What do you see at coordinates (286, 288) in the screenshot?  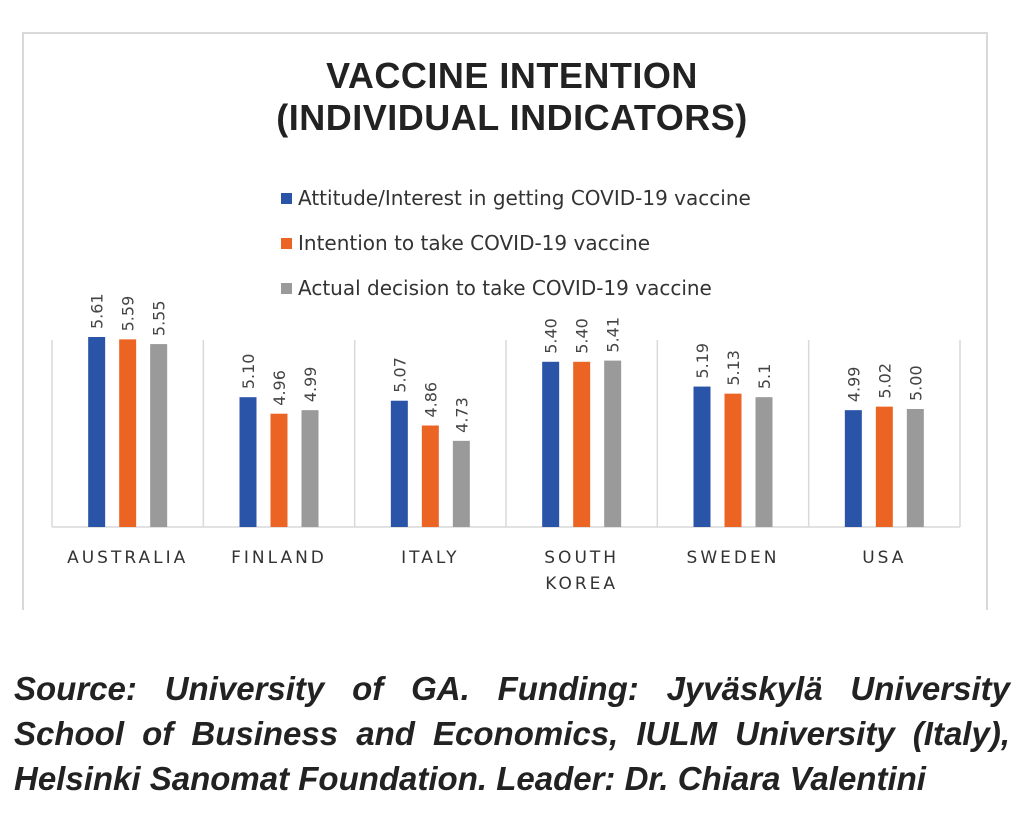 I see `legend-swatch-gray` at bounding box center [286, 288].